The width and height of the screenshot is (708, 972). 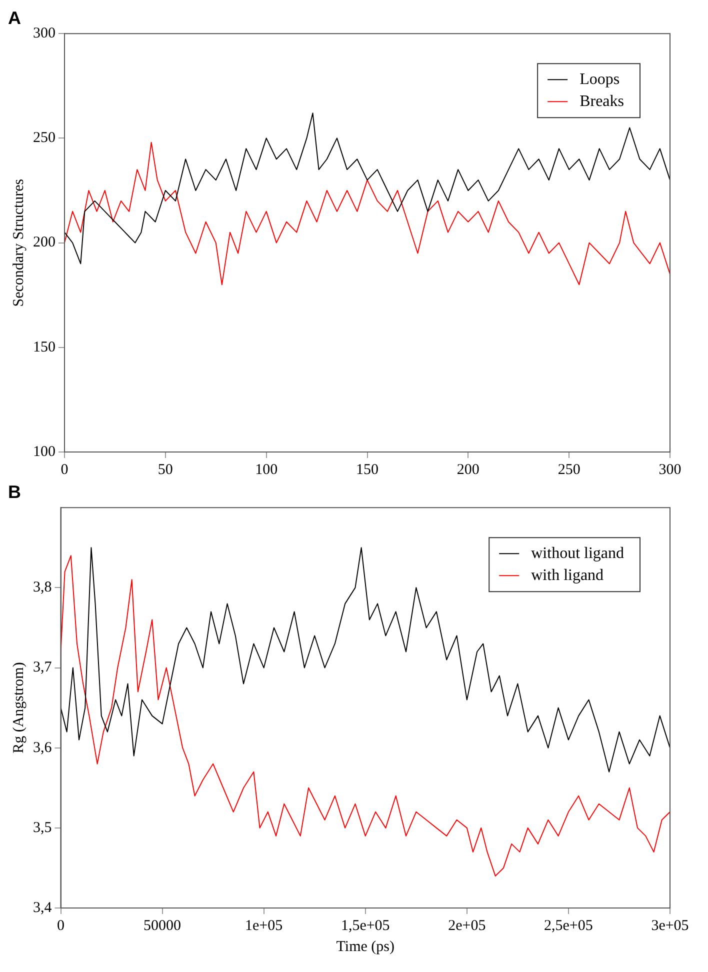 What do you see at coordinates (569, 470) in the screenshot?
I see `x-tick-label: 250` at bounding box center [569, 470].